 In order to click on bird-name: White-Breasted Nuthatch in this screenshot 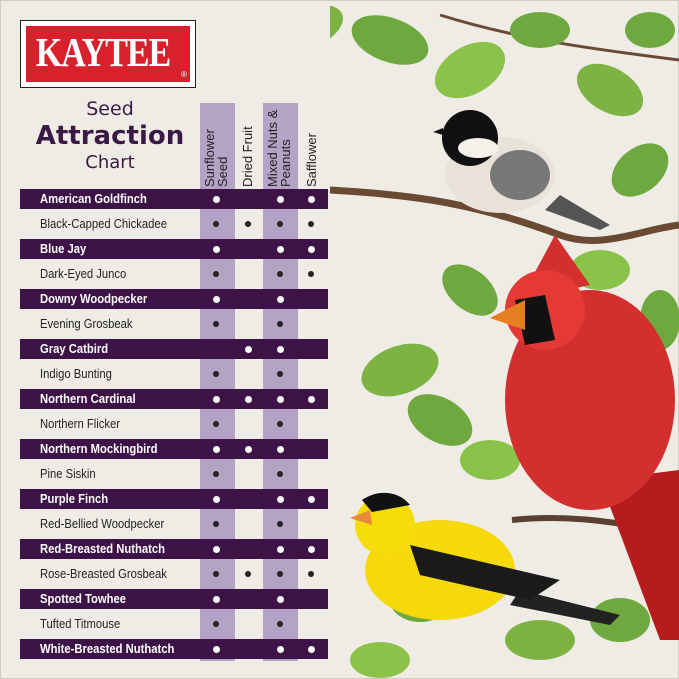, I will do `click(107, 649)`.